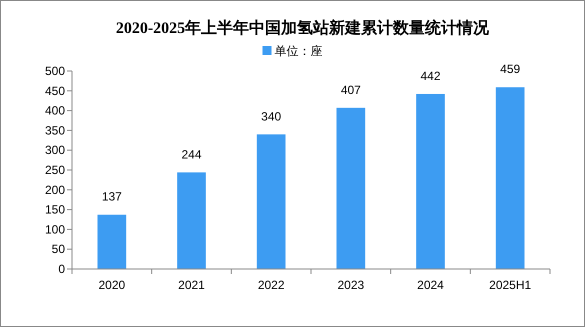  I want to click on y-tick-label: 250, so click(55, 170).